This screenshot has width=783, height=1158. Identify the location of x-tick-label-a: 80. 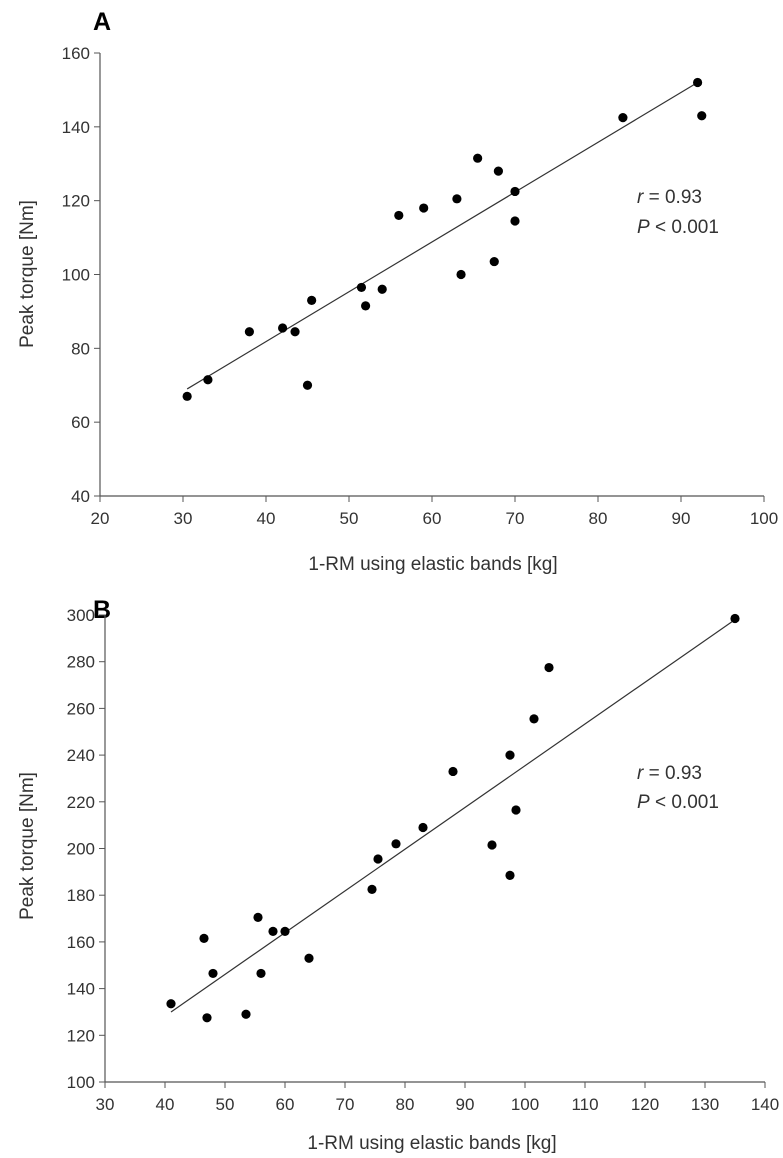
(598, 518).